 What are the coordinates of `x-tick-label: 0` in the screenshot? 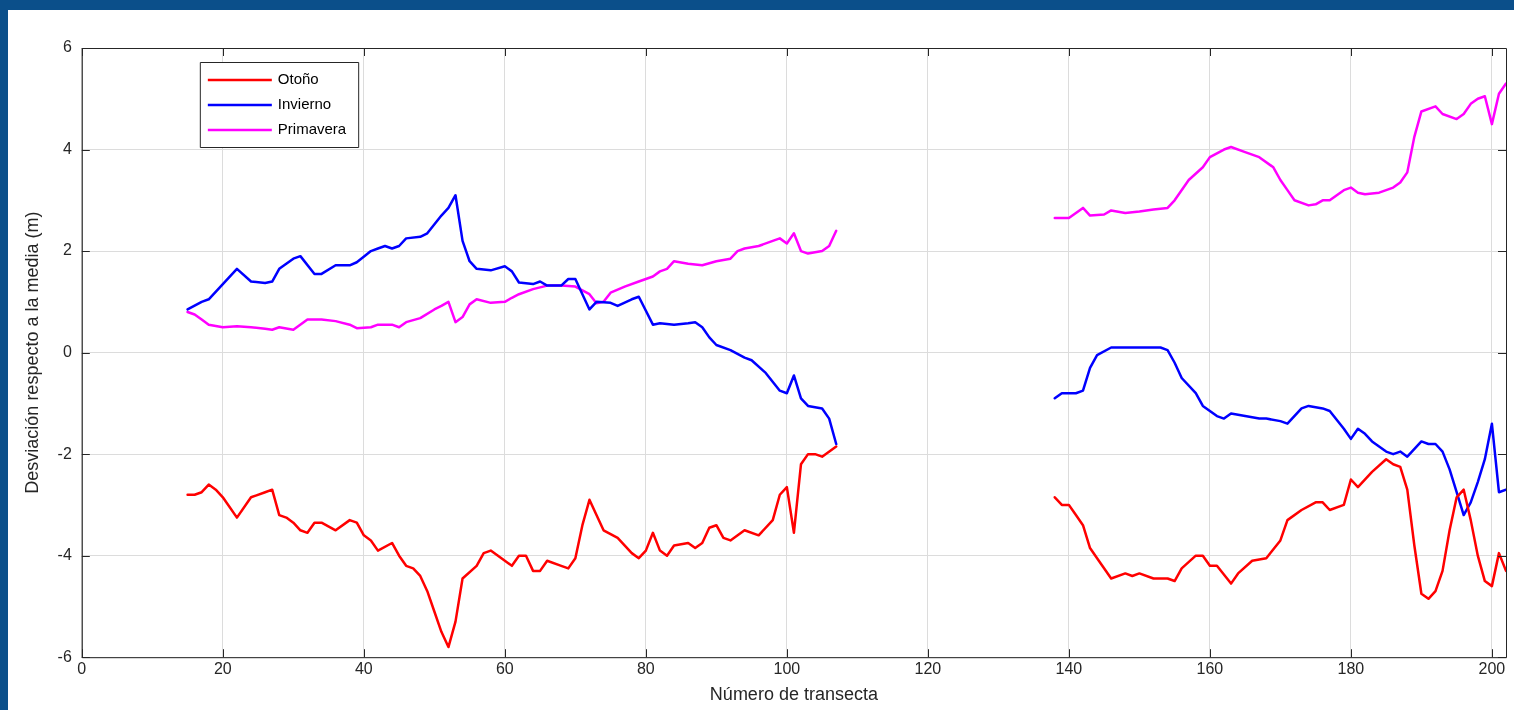 It's located at (82, 669).